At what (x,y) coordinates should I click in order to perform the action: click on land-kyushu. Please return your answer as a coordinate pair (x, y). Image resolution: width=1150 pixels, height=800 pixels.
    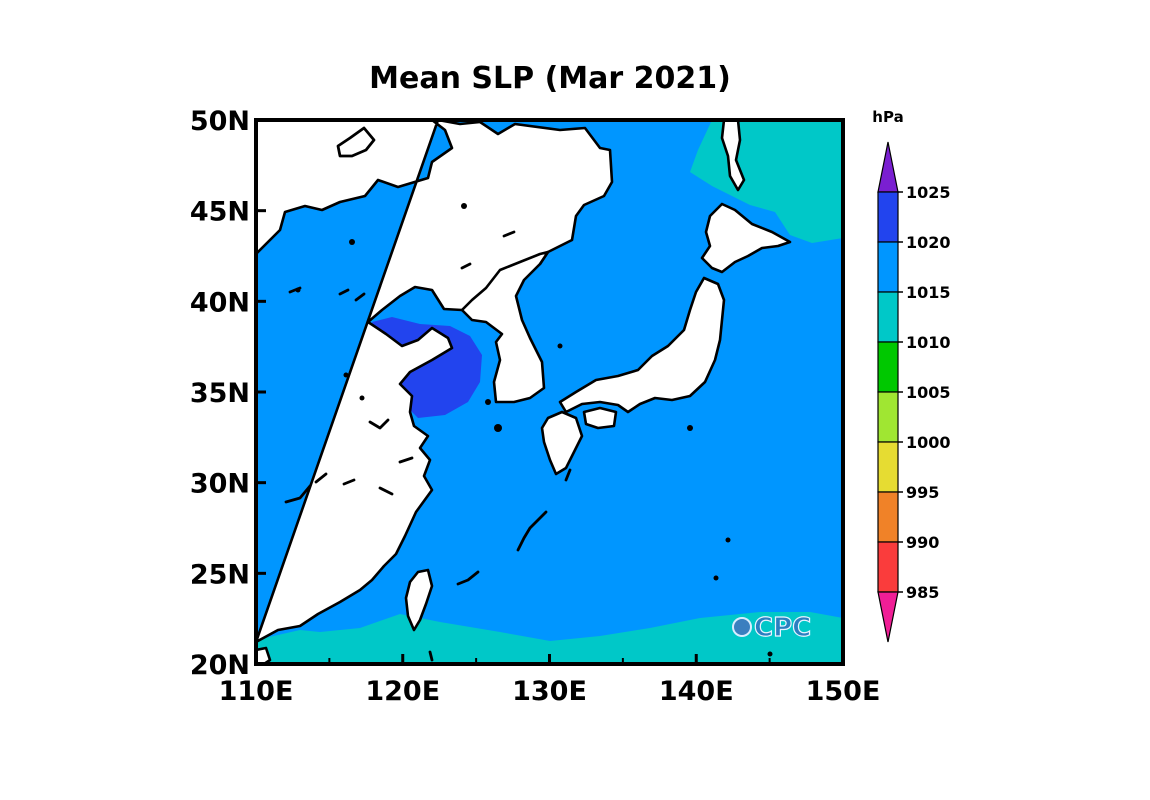
    Looking at the image, I should click on (562, 443).